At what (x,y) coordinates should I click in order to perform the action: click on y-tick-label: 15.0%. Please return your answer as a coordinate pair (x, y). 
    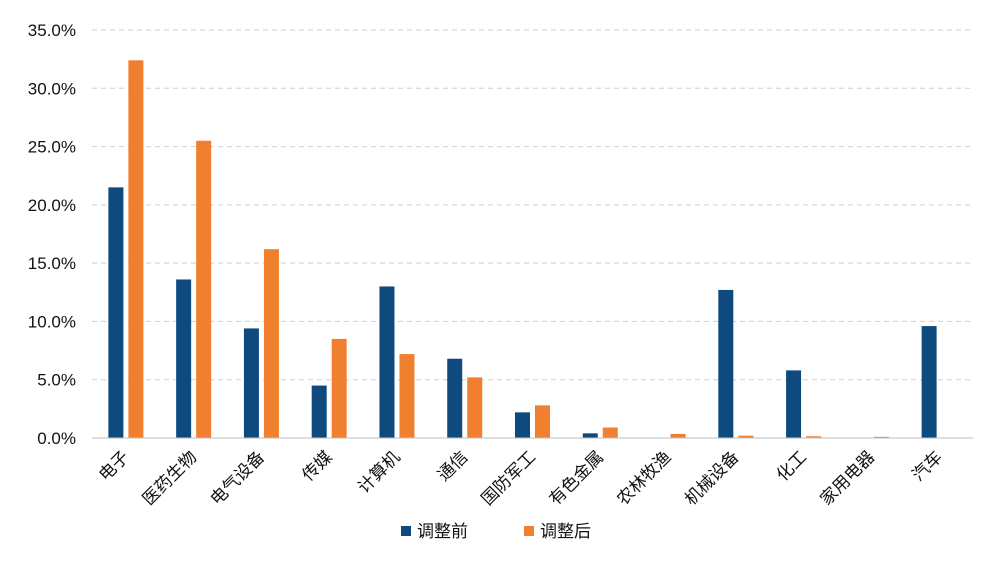
    Looking at the image, I should click on (52, 263).